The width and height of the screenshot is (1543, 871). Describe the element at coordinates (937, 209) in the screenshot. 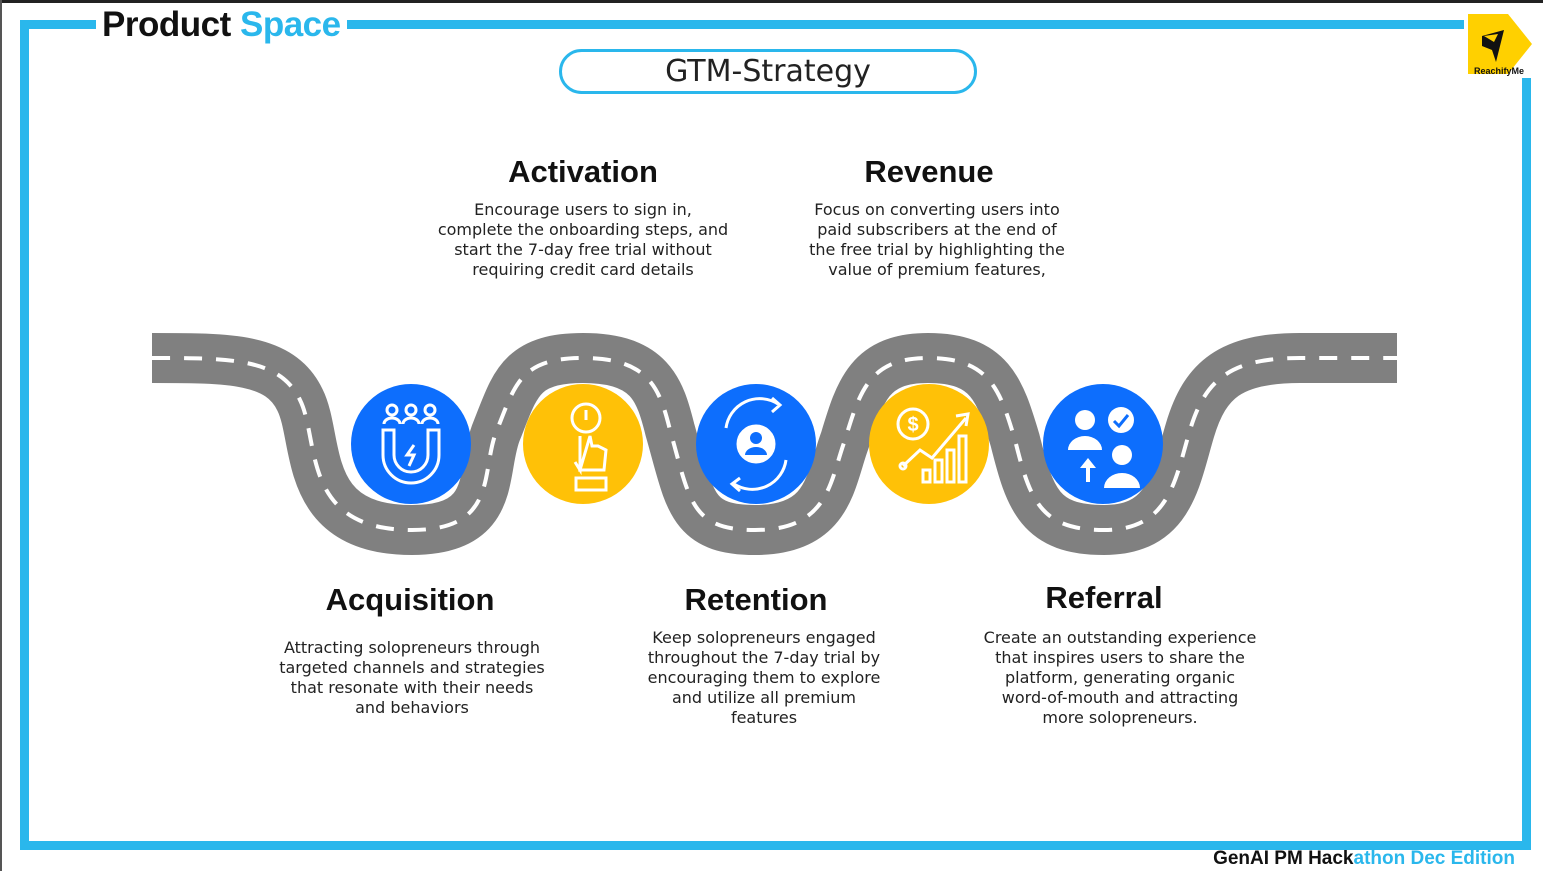

I see `desc-line: Focus on converting users into` at that location.